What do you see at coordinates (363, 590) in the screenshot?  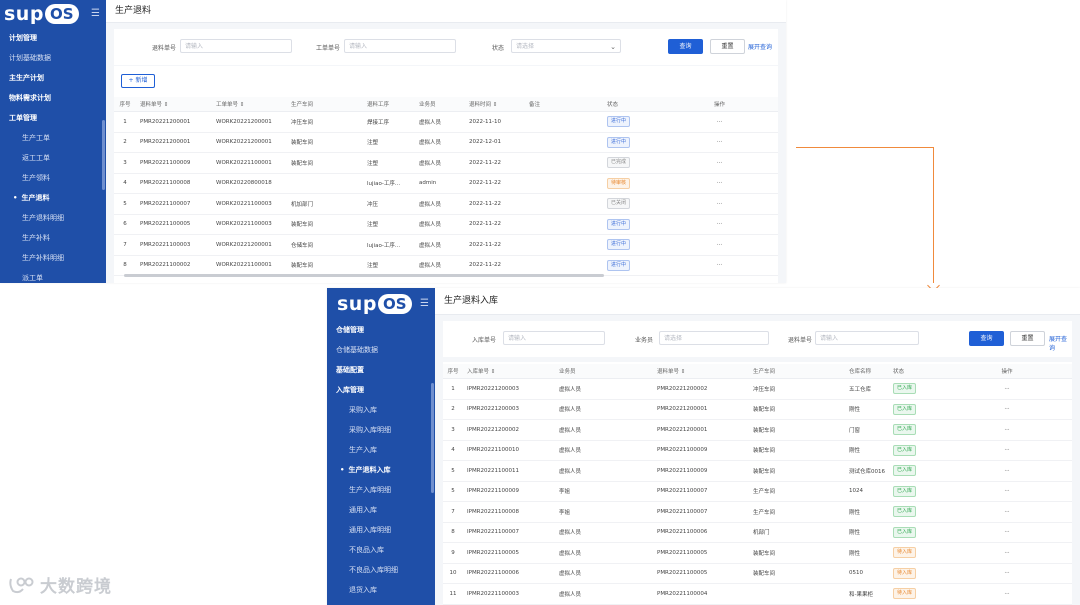 I see `sidebar-item-13: 退货入库` at bounding box center [363, 590].